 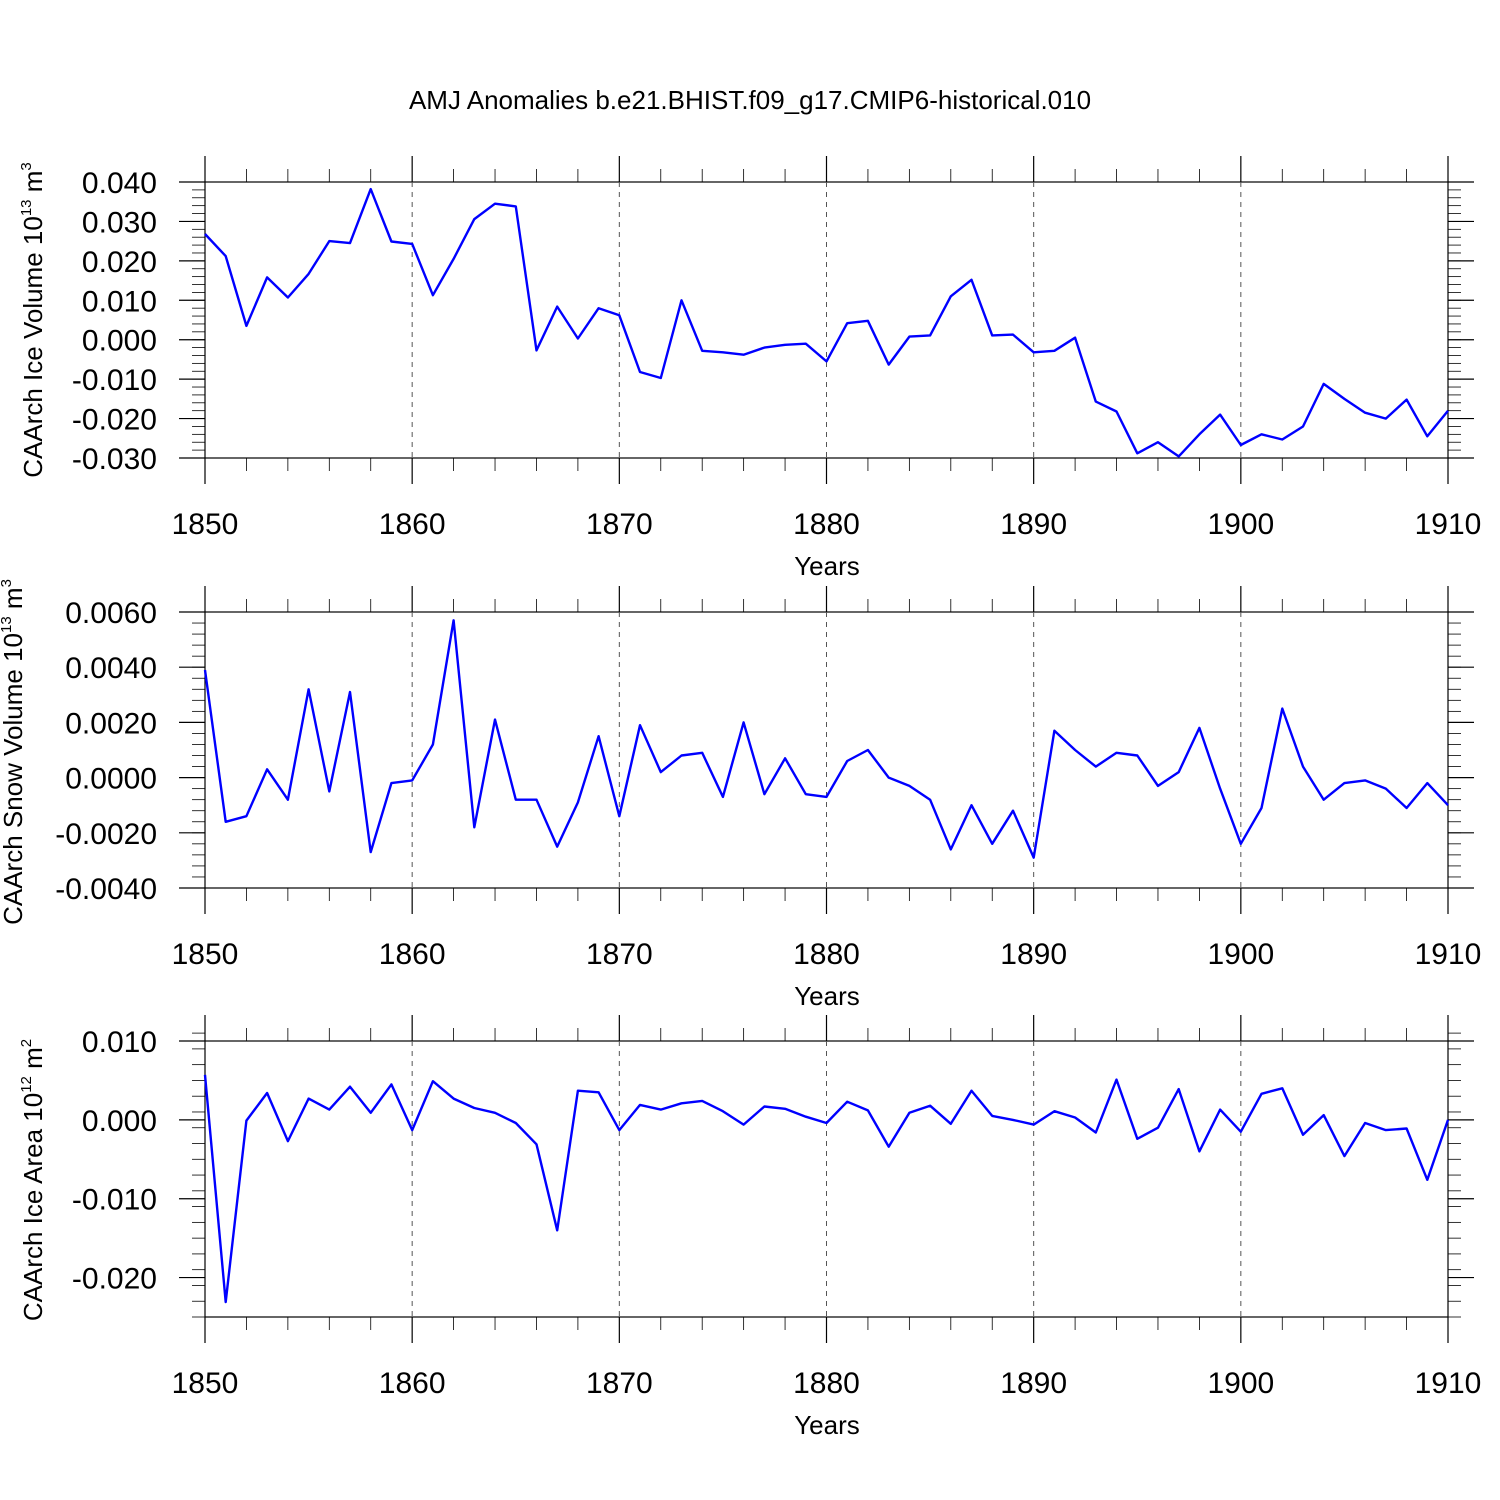 What do you see at coordinates (111, 668) in the screenshot?
I see `y-tick-label: 0.0040` at bounding box center [111, 668].